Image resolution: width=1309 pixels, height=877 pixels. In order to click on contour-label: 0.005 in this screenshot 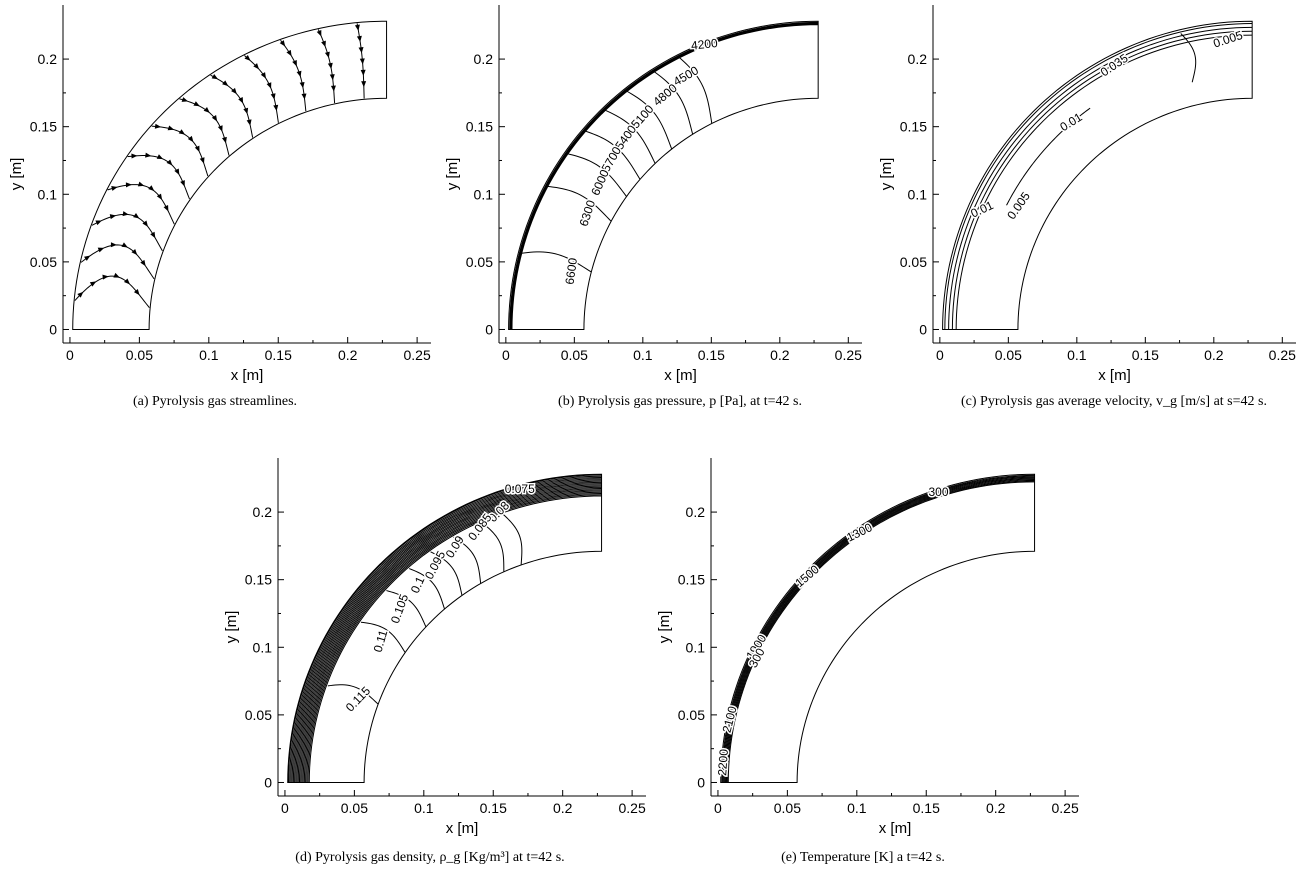, I will do `click(1227, 39)`.